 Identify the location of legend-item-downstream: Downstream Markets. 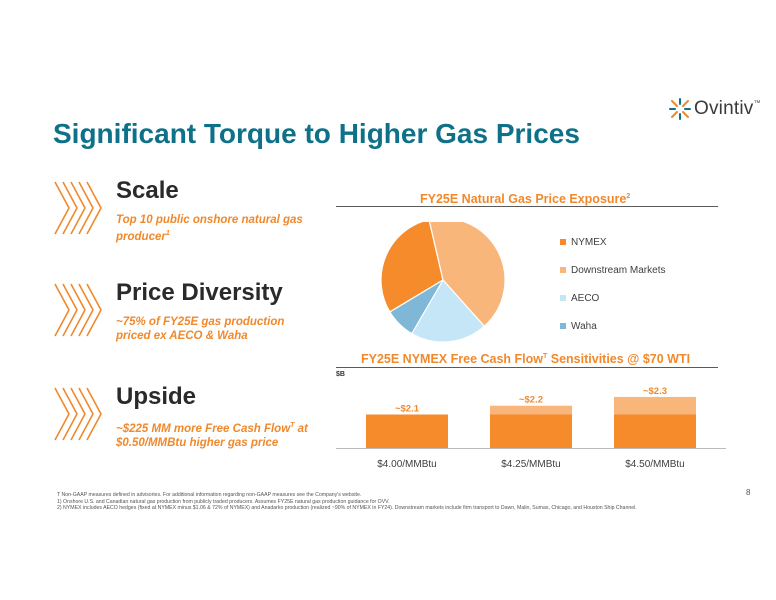
(612, 270).